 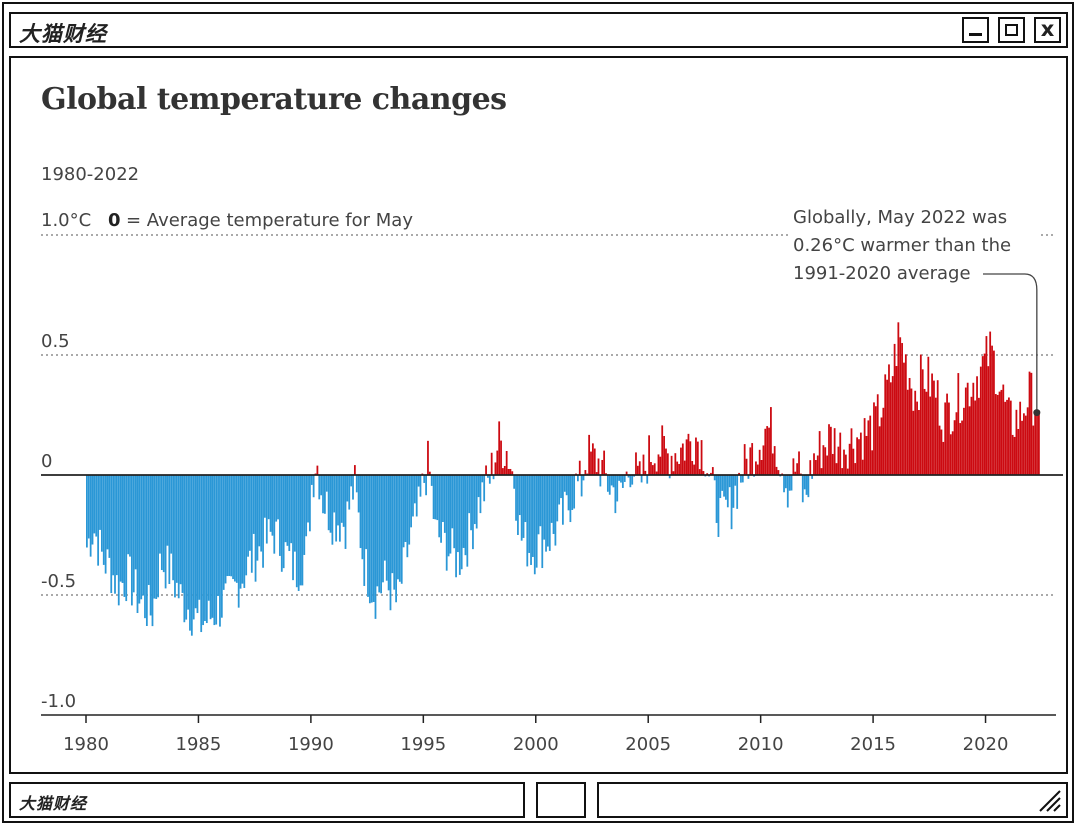 What do you see at coordinates (53, 803) in the screenshot?
I see `status-label: 大猫财经` at bounding box center [53, 803].